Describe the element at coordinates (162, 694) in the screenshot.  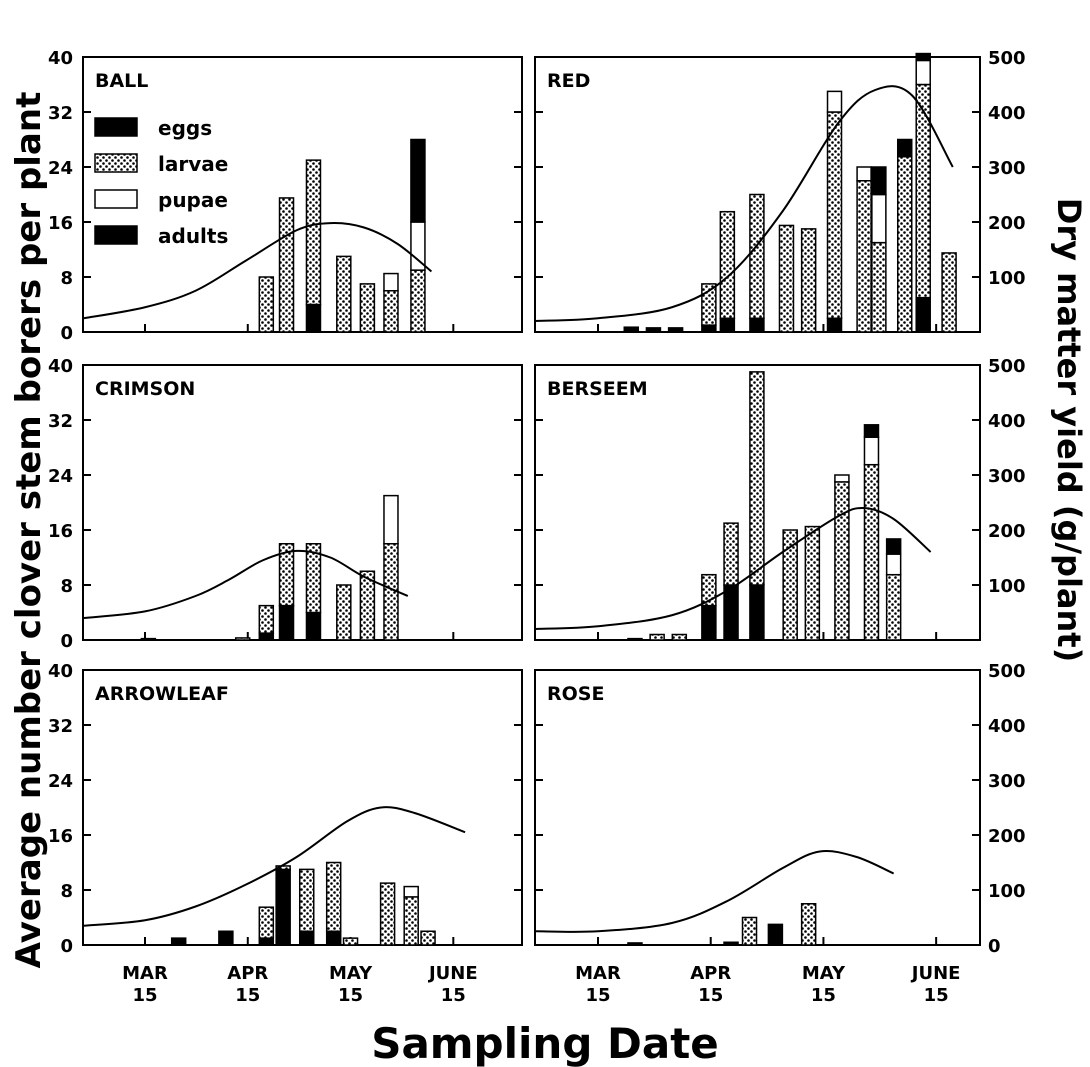
I see `panel-title: ARROWLEAF` at that location.